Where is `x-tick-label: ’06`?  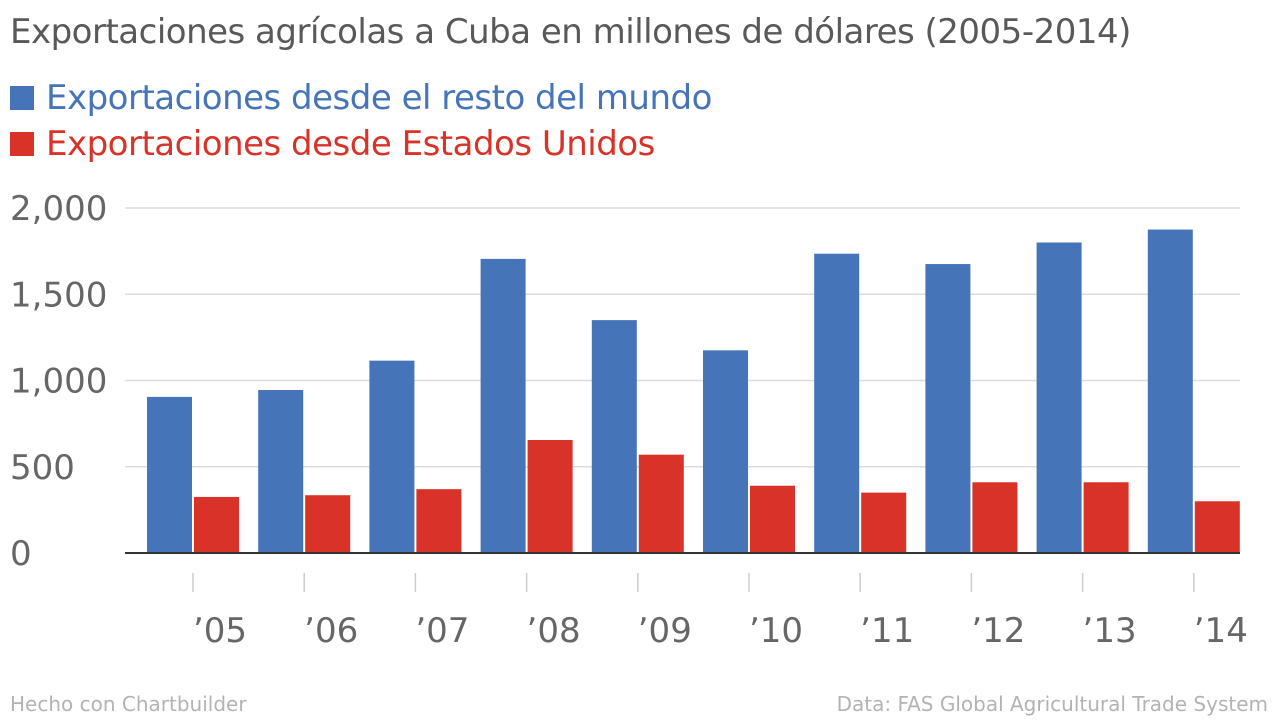
x-tick-label: ’06 is located at coordinates (331, 631).